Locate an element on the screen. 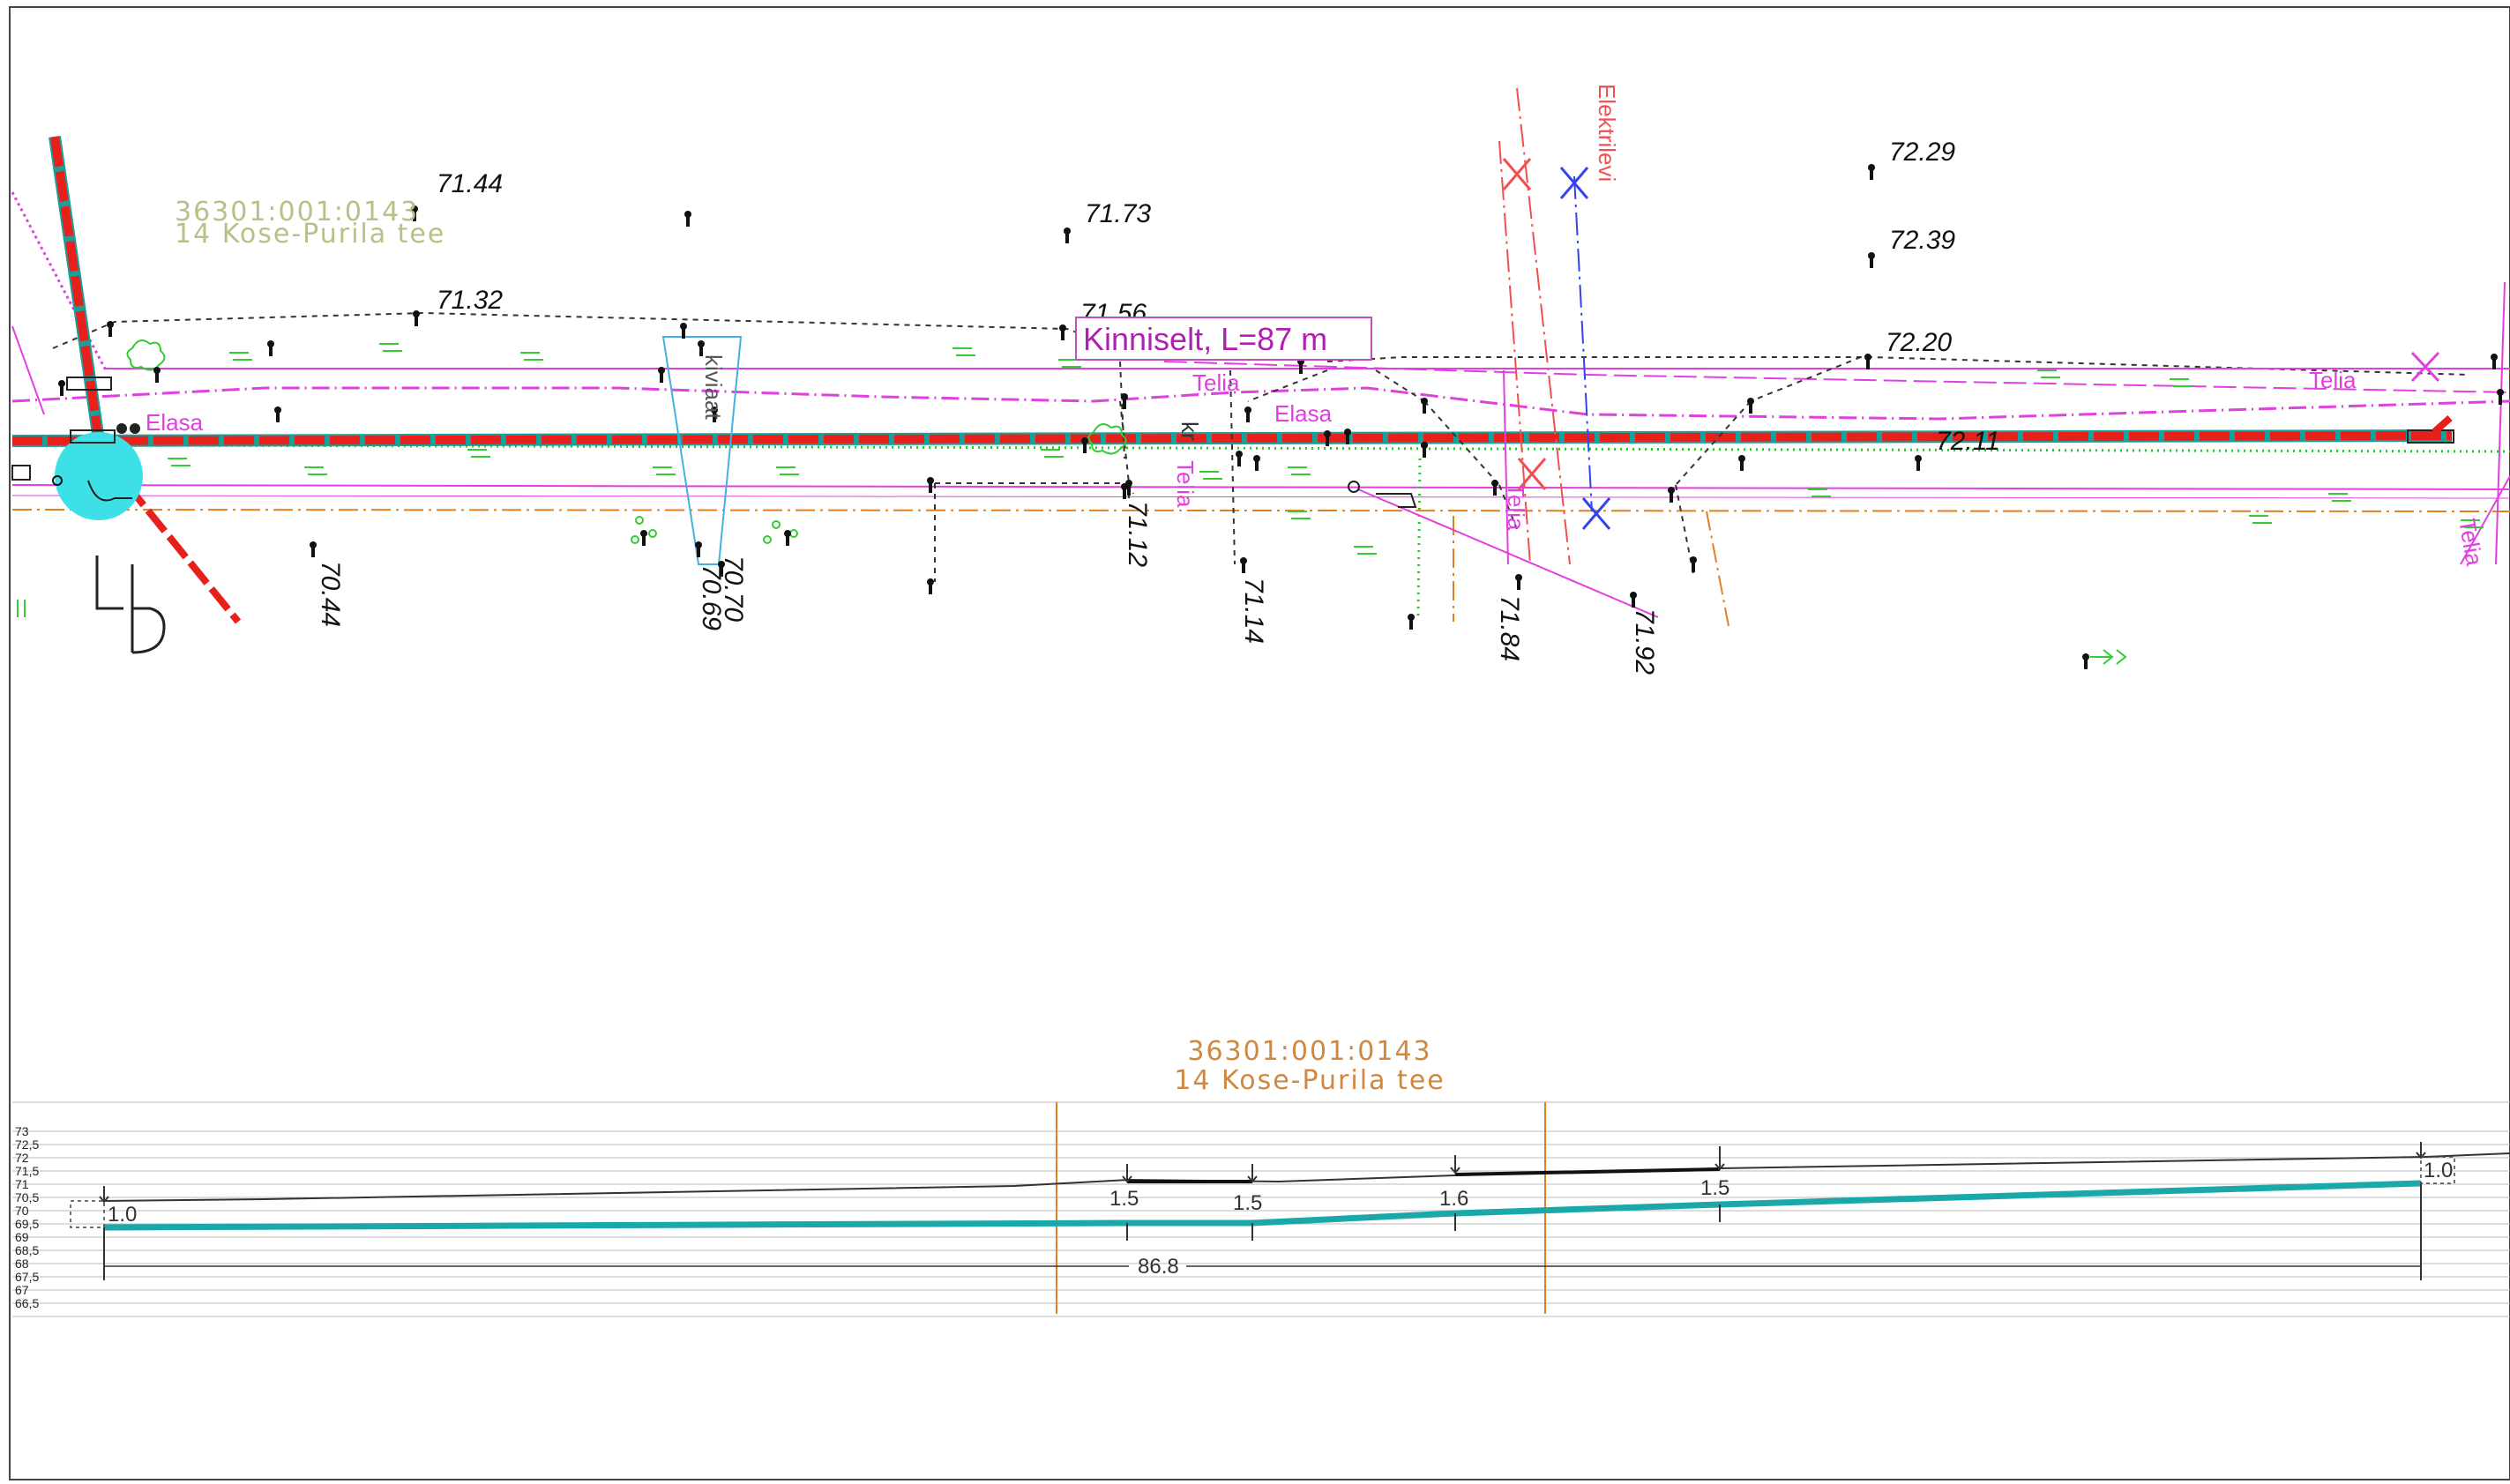  elasa-label: Elasa is located at coordinates (1303, 414).